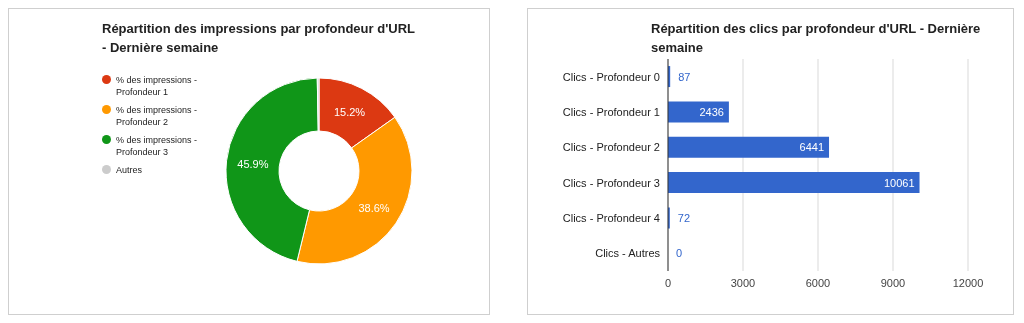 The height and width of the screenshot is (323, 1024). I want to click on x-tick-label: 0, so click(668, 282).